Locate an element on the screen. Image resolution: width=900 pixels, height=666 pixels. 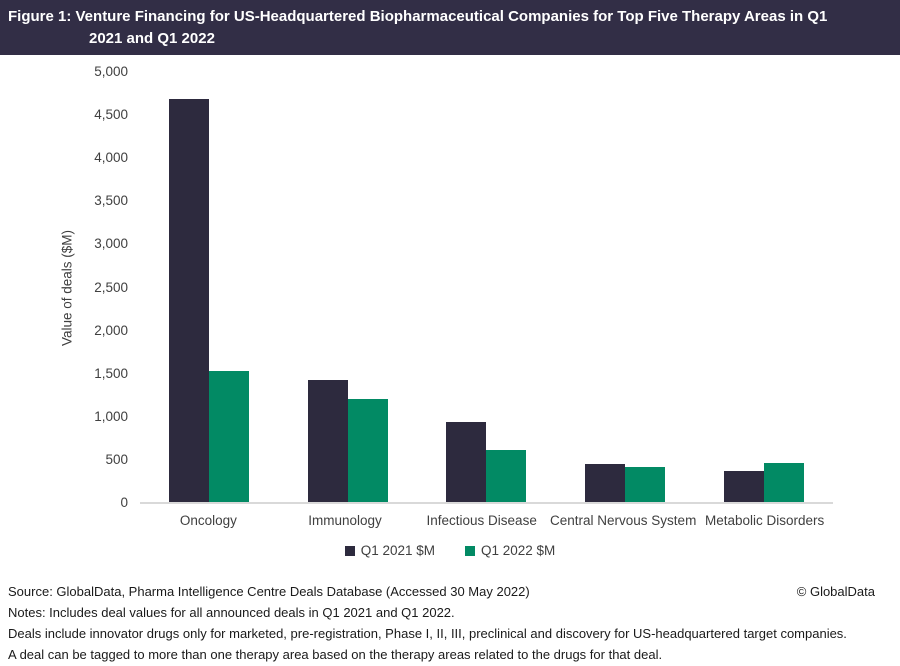
x-axis-label-cell: Infectious Disease is located at coordinates (481, 520).